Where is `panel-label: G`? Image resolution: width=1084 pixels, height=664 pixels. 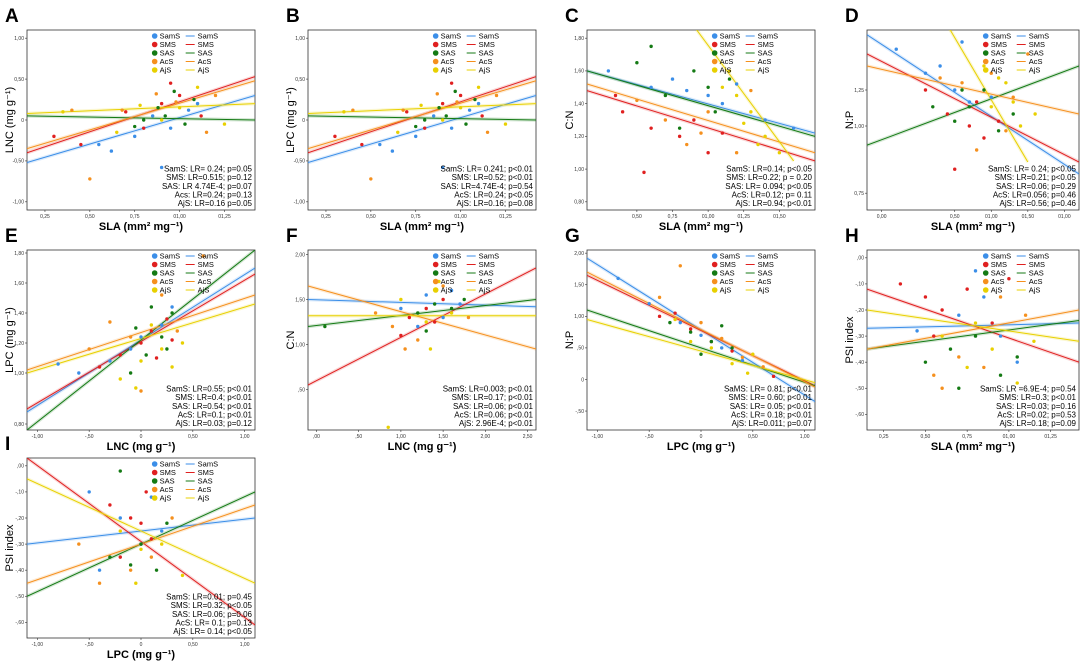 panel-label: G is located at coordinates (572, 236).